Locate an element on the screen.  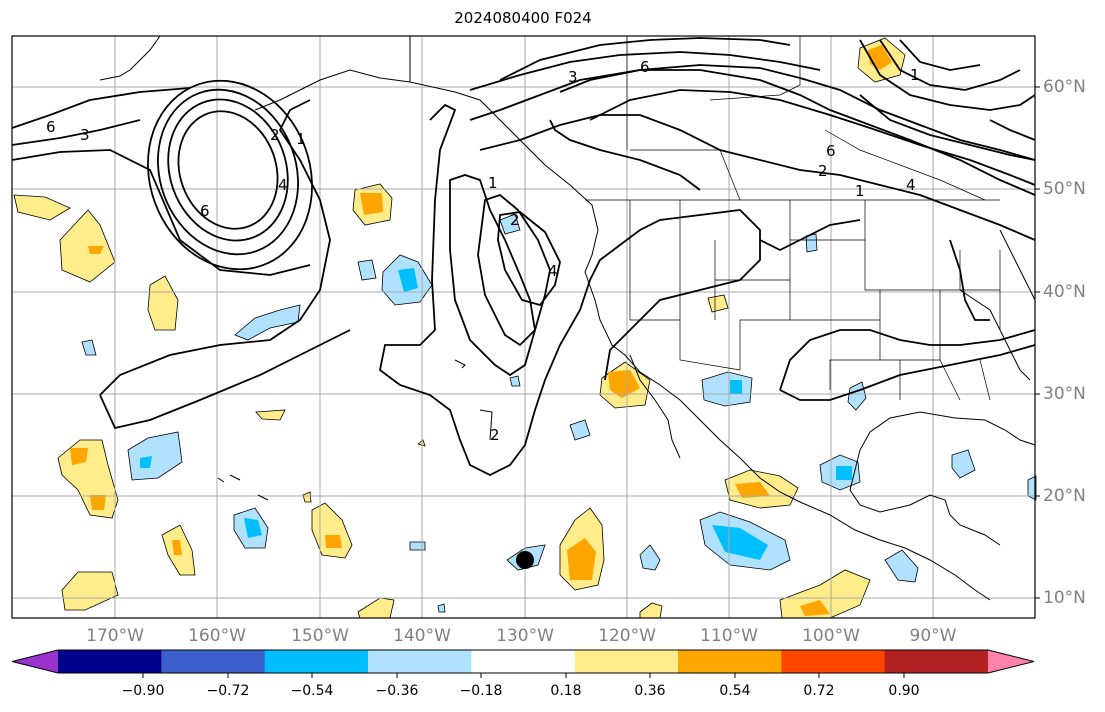
lon-label: 100°W is located at coordinates (831, 636).